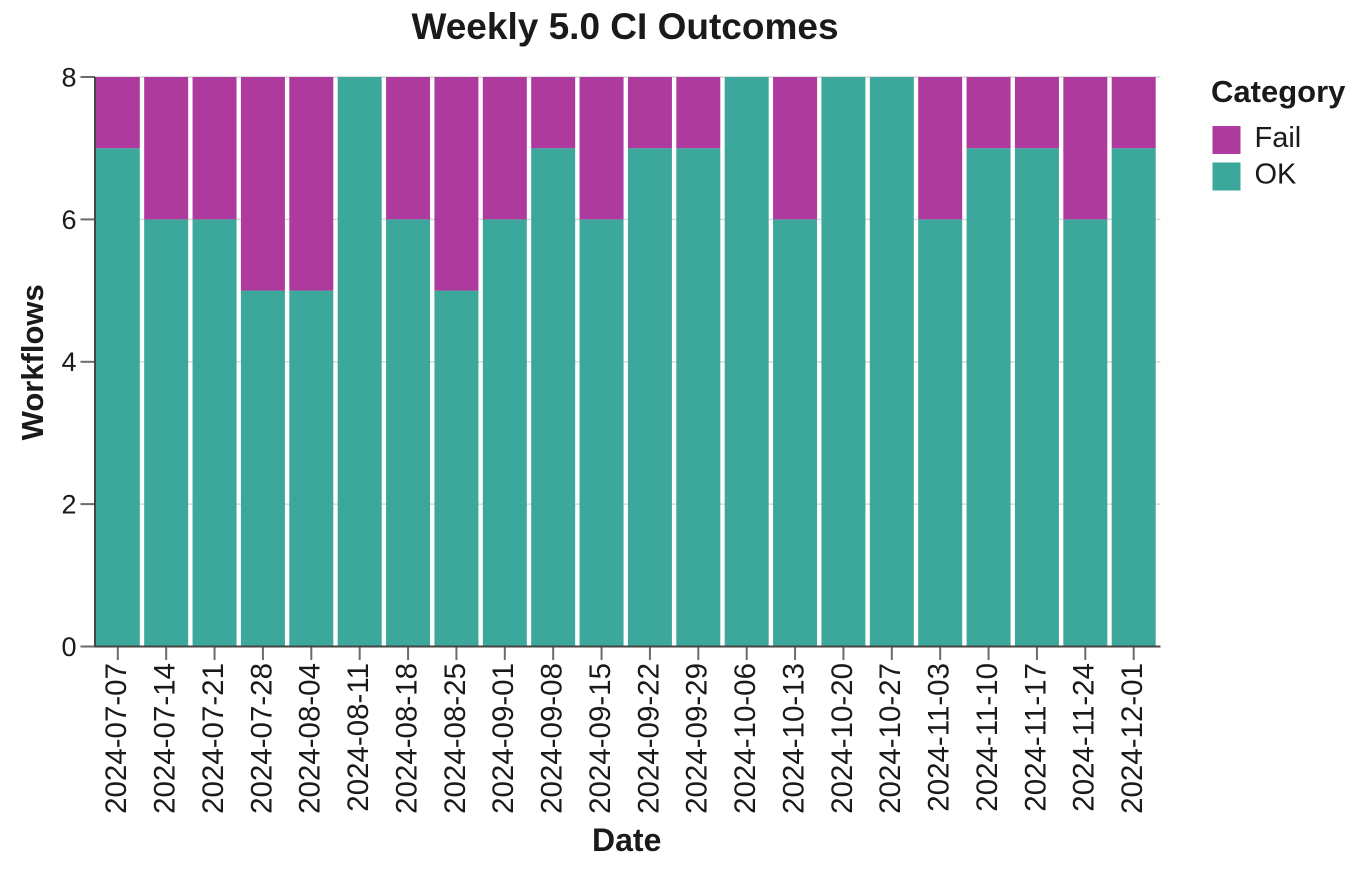  I want to click on svg-text: 2024-09-01, so click(503, 738).